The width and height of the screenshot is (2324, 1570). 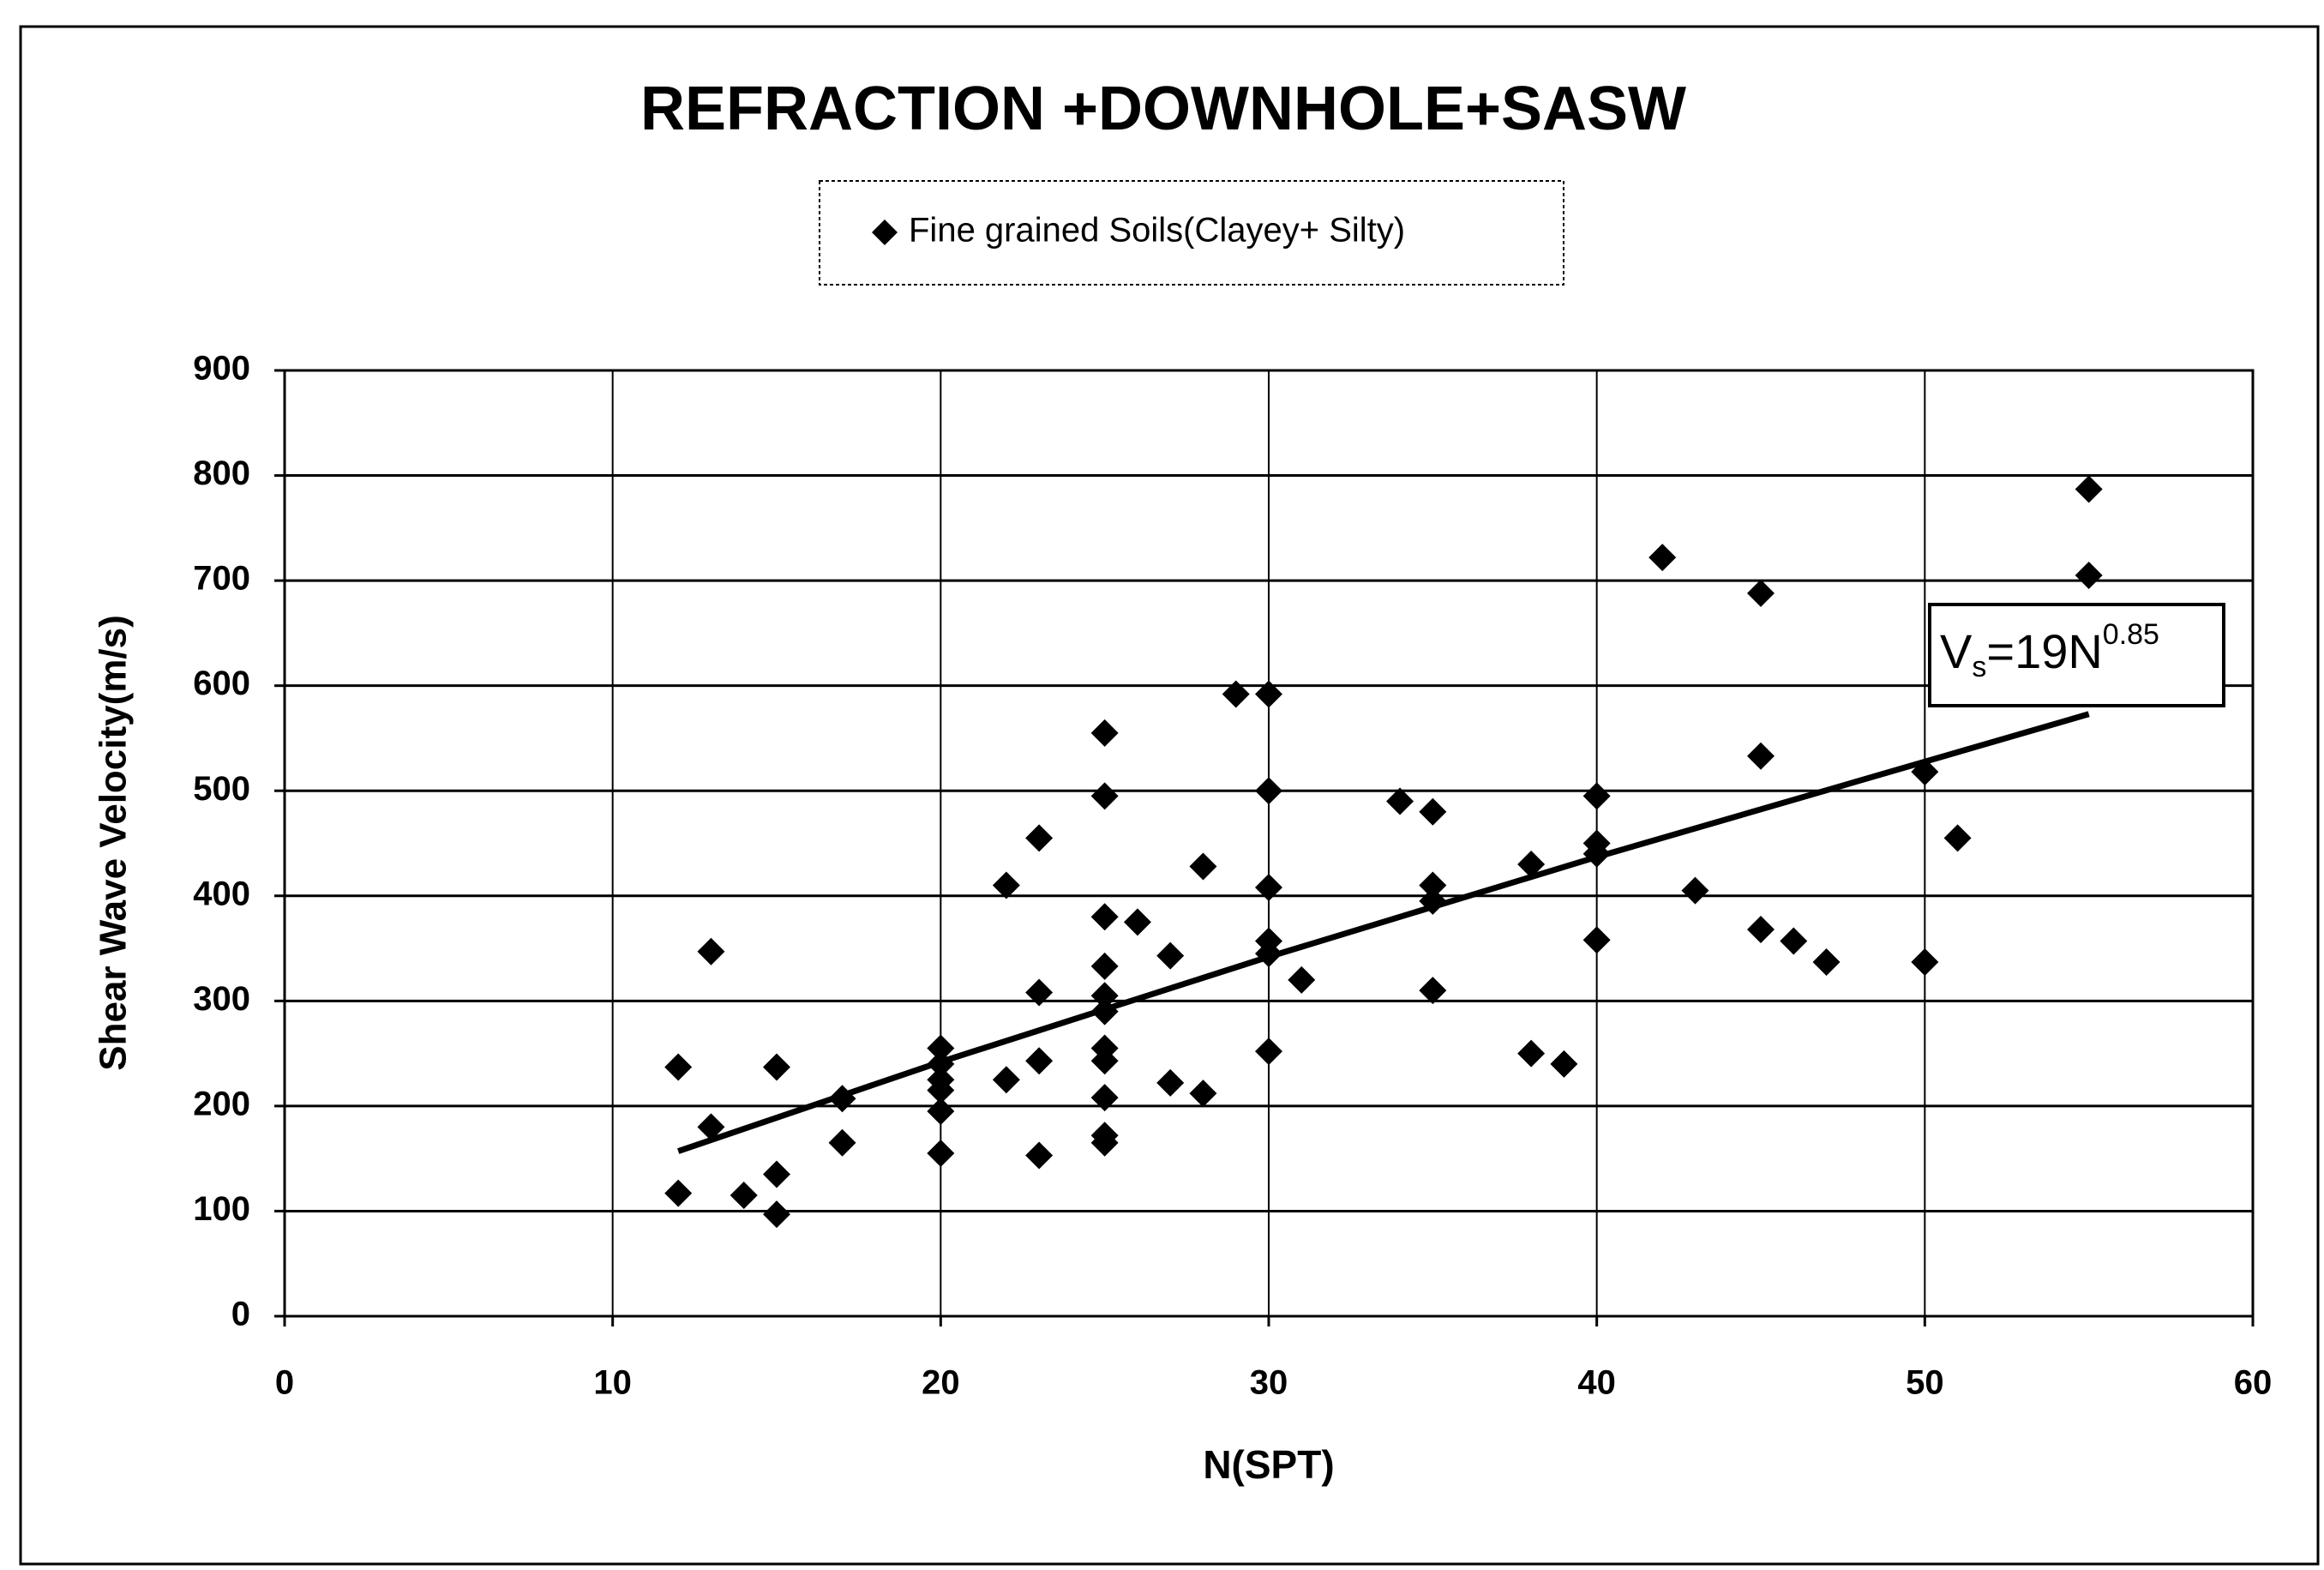 I want to click on x-tick-label: 30, so click(x=1269, y=1383).